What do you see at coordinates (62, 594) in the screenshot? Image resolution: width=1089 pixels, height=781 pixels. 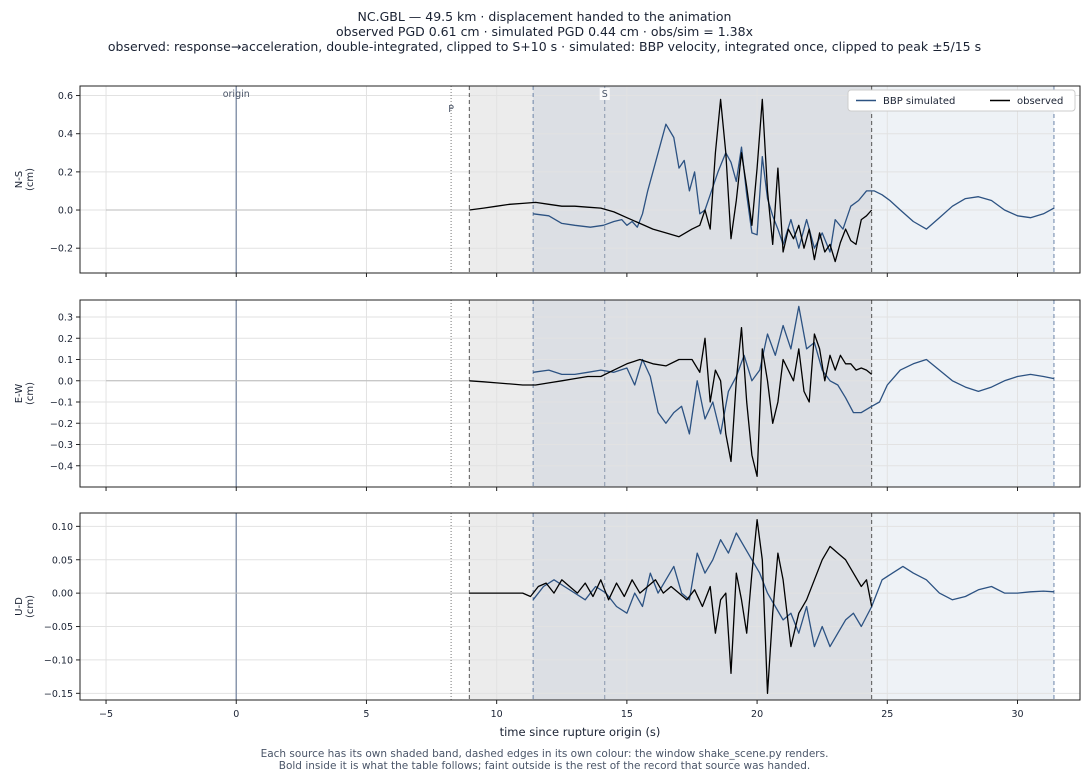 I see `y-tick-label: 0.00` at bounding box center [62, 594].